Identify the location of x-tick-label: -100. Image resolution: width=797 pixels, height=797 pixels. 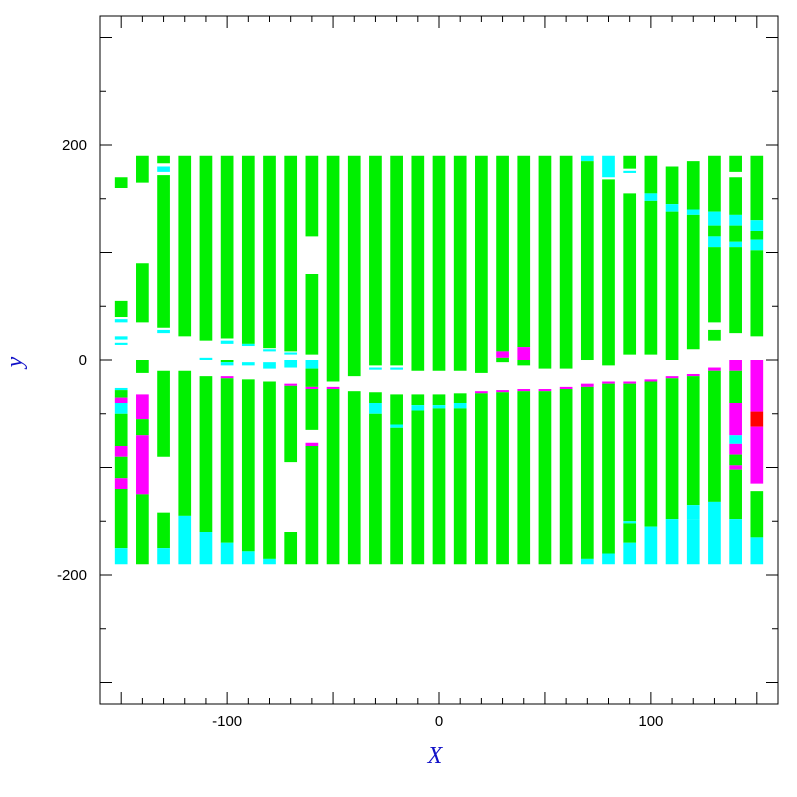
(227, 721).